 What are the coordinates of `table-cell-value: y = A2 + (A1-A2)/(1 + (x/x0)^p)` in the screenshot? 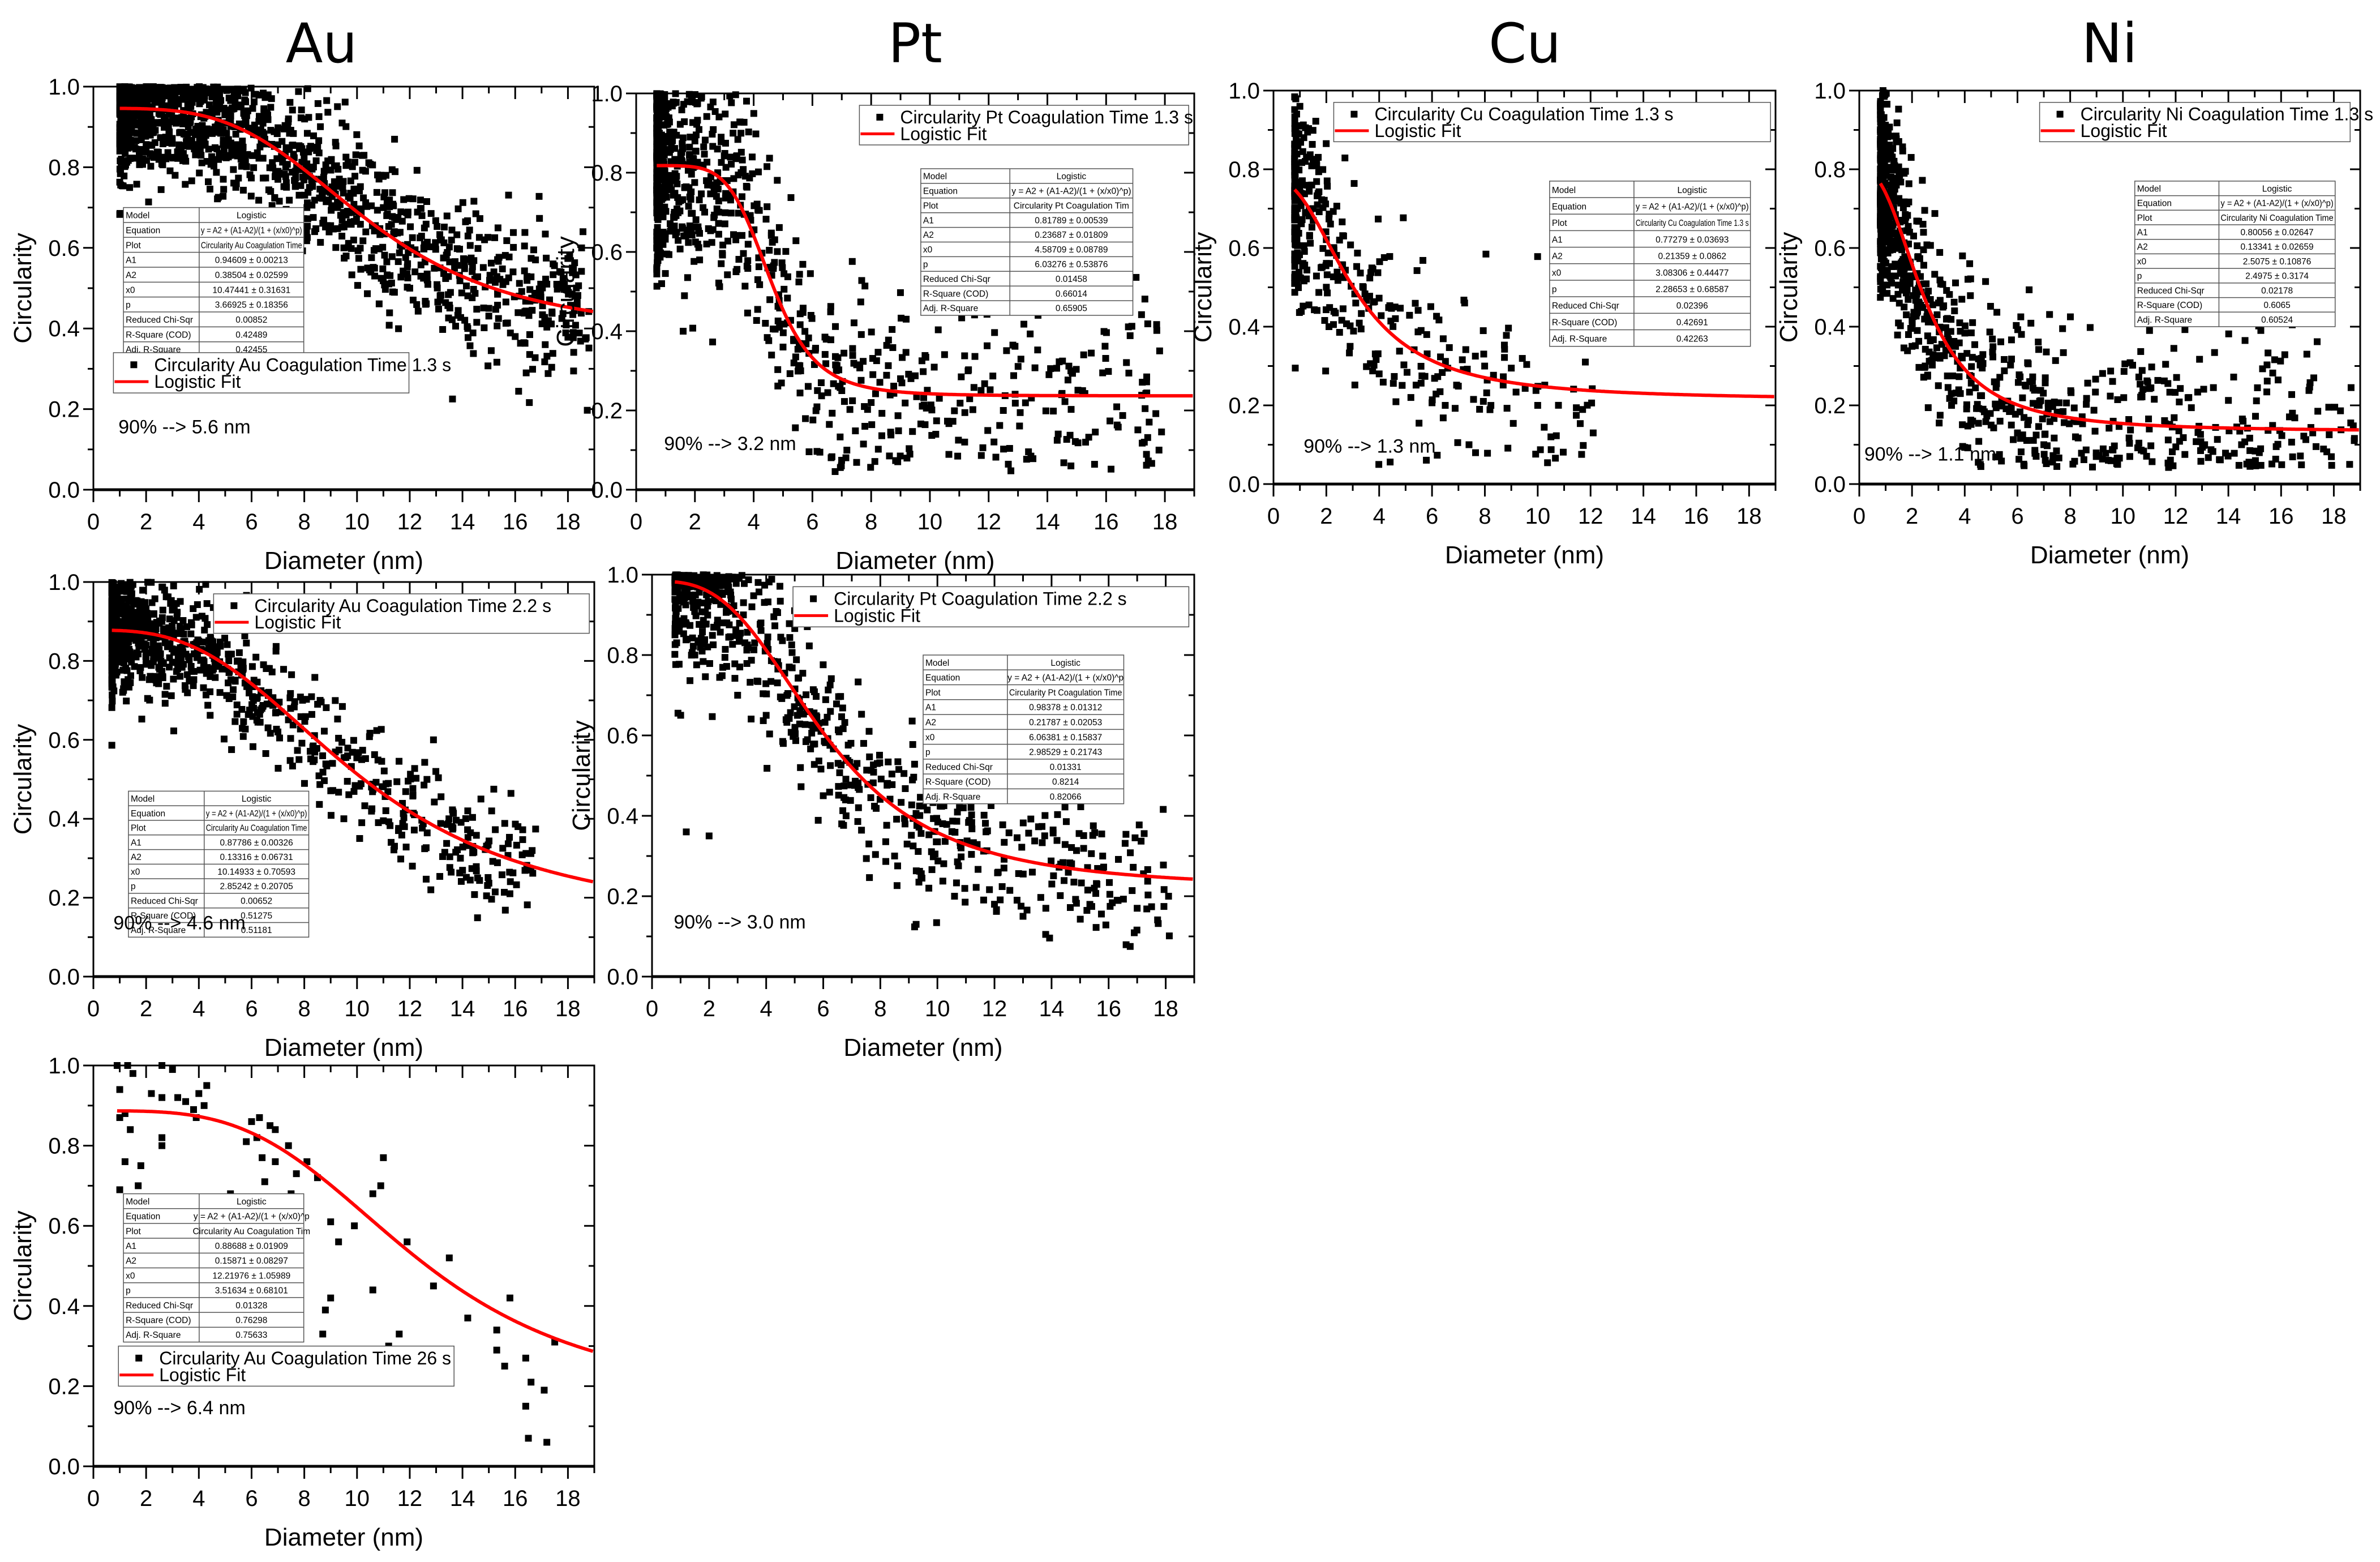 It's located at (1692, 207).